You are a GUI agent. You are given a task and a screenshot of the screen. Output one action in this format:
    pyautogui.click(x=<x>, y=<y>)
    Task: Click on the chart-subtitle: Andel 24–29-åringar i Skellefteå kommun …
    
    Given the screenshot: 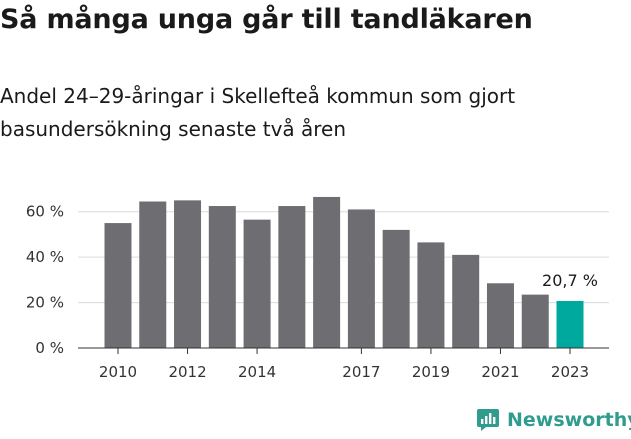 What is the action you would take?
    pyautogui.click(x=258, y=112)
    